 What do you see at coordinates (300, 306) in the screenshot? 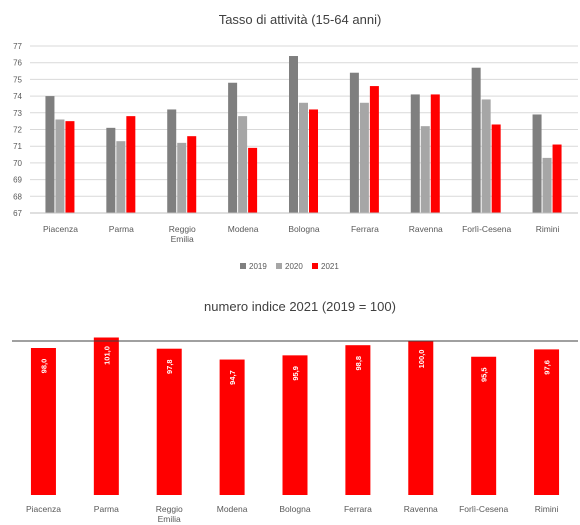
I see `chart-2-title: numero indice 2021 (2019 = 100)` at bounding box center [300, 306].